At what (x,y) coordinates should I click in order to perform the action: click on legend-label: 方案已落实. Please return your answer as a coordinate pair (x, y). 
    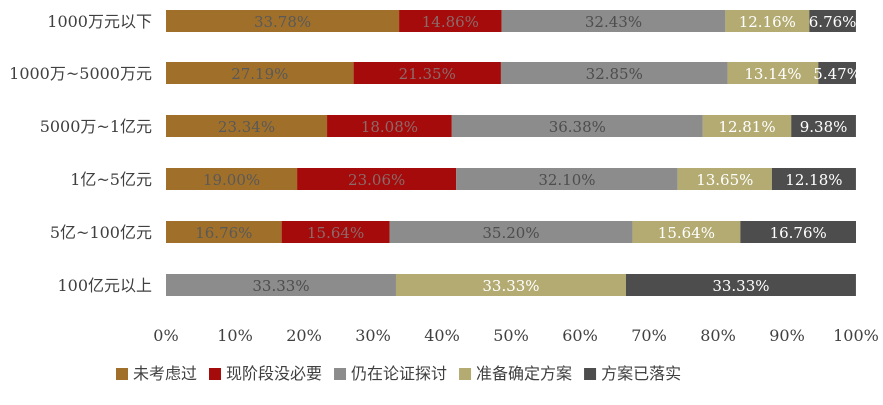
    Looking at the image, I should click on (641, 373).